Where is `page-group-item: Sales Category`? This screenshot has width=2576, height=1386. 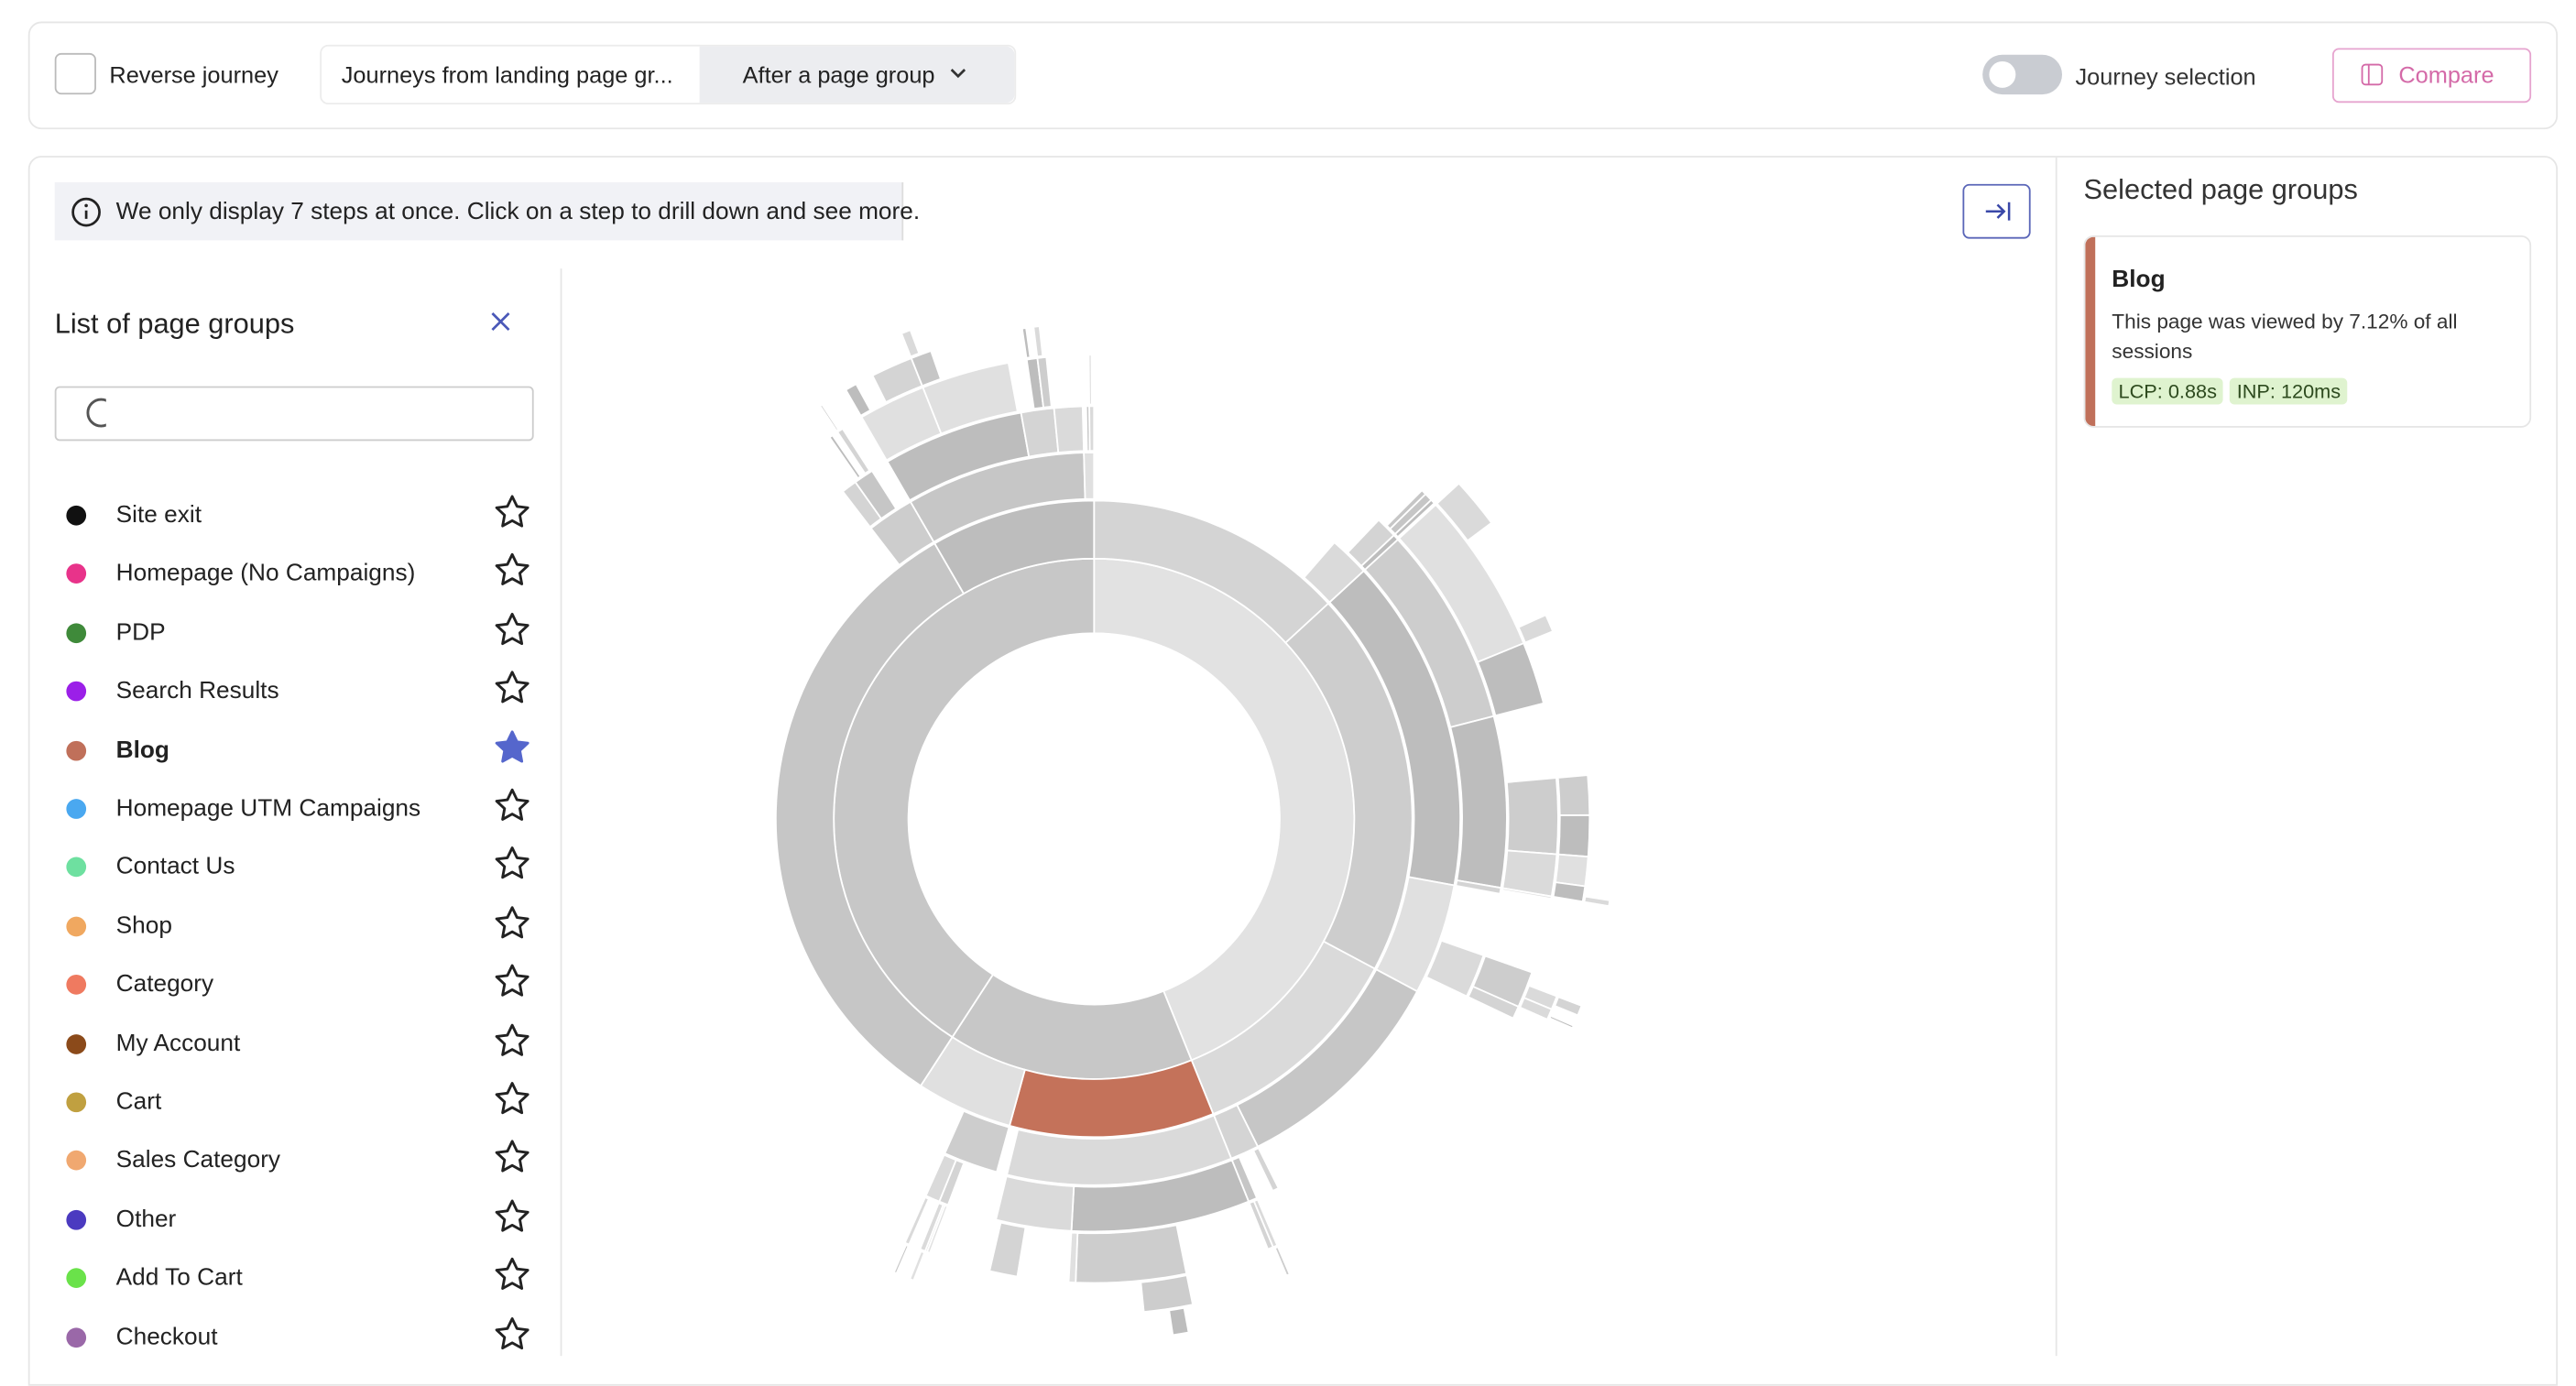
page-group-item: Sales Category is located at coordinates (173, 1161).